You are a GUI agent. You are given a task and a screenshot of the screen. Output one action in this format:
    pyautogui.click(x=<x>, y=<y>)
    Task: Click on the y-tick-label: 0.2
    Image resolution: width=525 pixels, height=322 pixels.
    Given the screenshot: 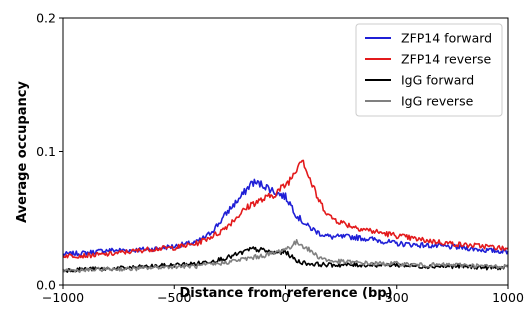 What is the action you would take?
    pyautogui.click(x=46, y=18)
    